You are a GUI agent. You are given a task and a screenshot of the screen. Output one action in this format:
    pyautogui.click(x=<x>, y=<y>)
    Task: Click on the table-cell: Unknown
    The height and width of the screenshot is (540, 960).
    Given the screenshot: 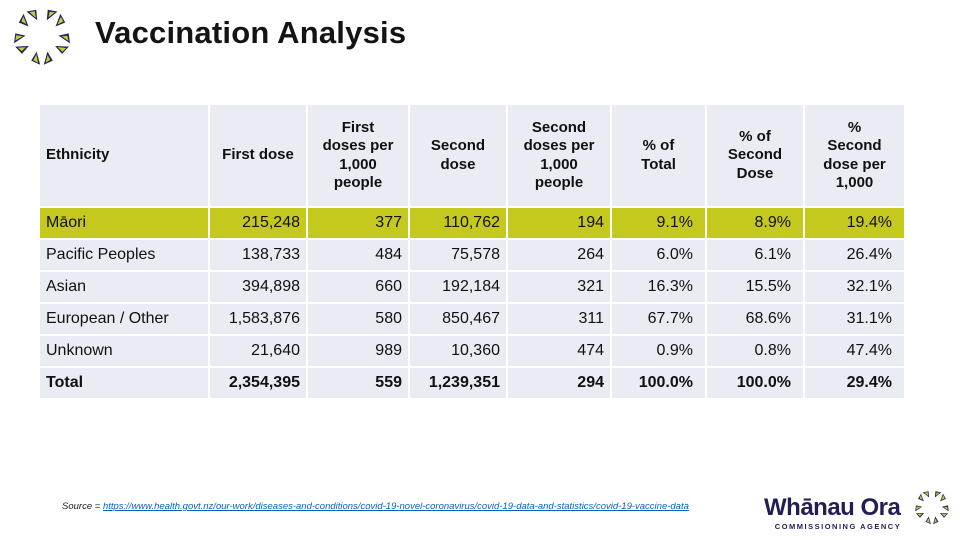 What is the action you would take?
    pyautogui.click(x=124, y=351)
    